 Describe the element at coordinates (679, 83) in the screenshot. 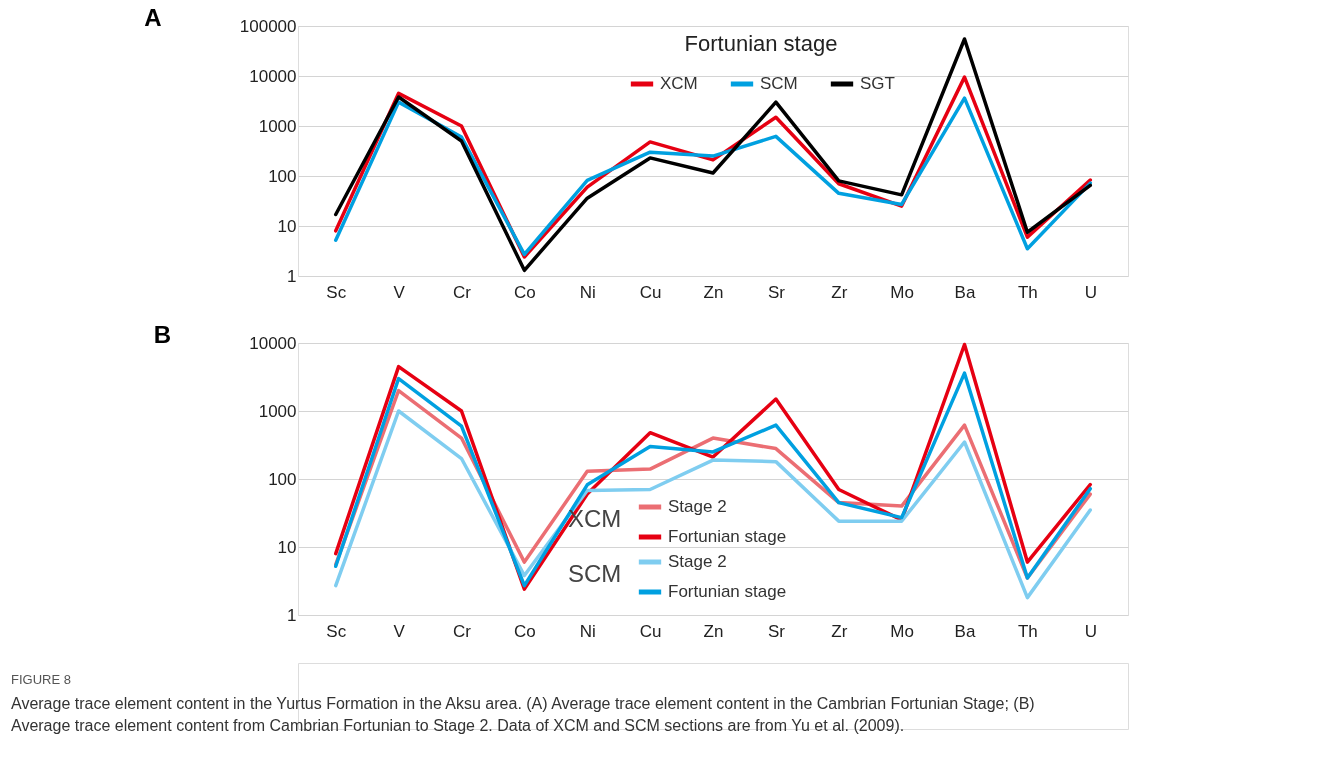

I see `legend-label: XCM` at that location.